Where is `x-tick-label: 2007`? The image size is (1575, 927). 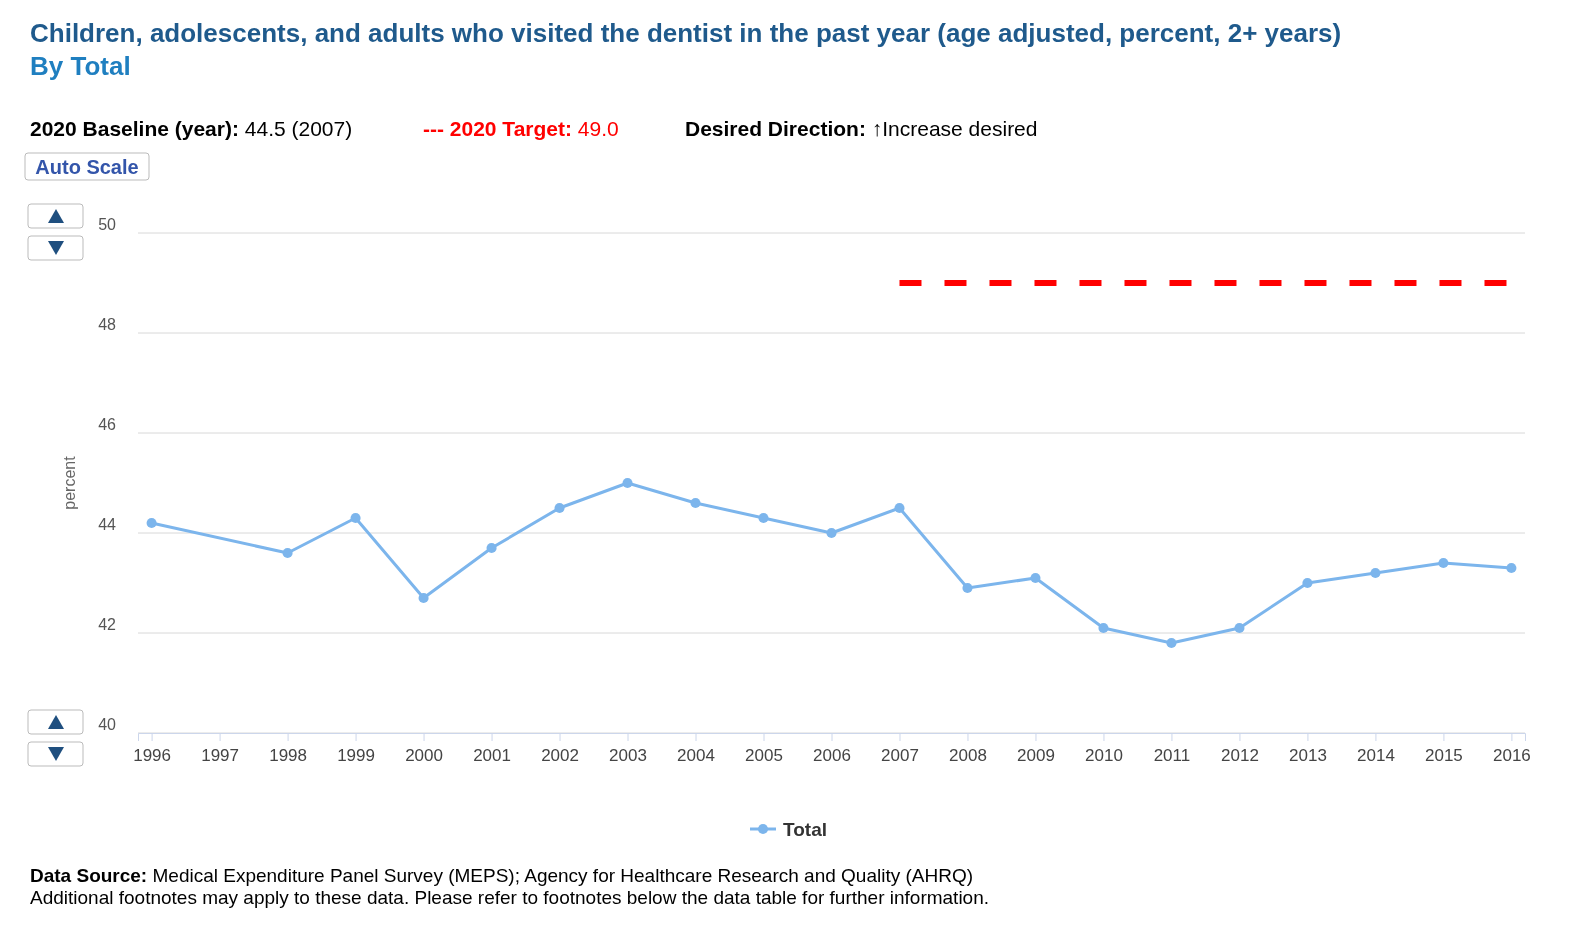 x-tick-label: 2007 is located at coordinates (900, 756).